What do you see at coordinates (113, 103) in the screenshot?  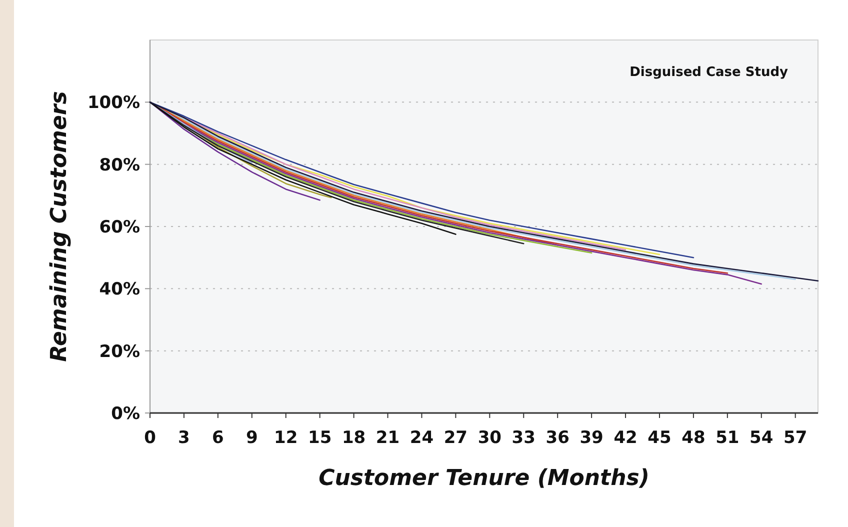 I see `y-tick-label: 100%` at bounding box center [113, 103].